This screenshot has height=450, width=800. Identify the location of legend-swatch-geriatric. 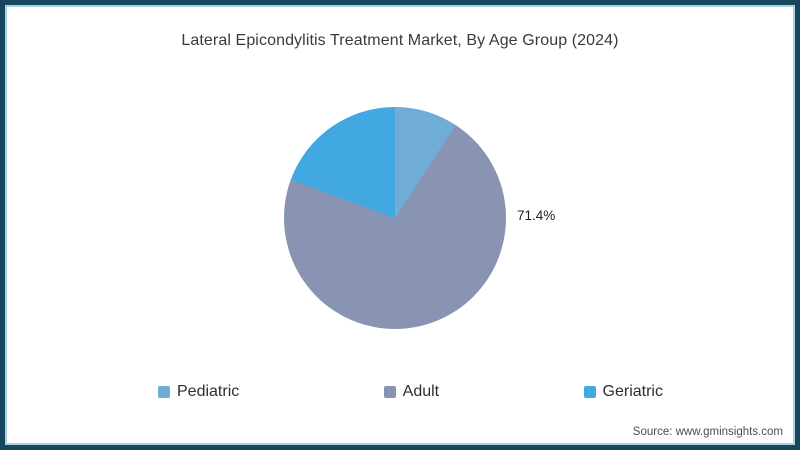
(589, 392).